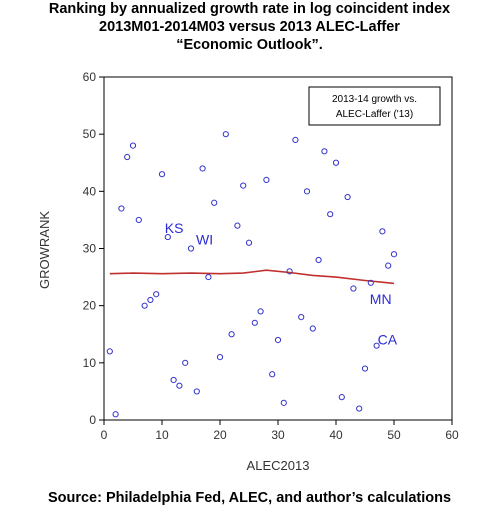  What do you see at coordinates (374, 114) in the screenshot?
I see `legend-line-2: ALEC-Laffer ('13)` at bounding box center [374, 114].